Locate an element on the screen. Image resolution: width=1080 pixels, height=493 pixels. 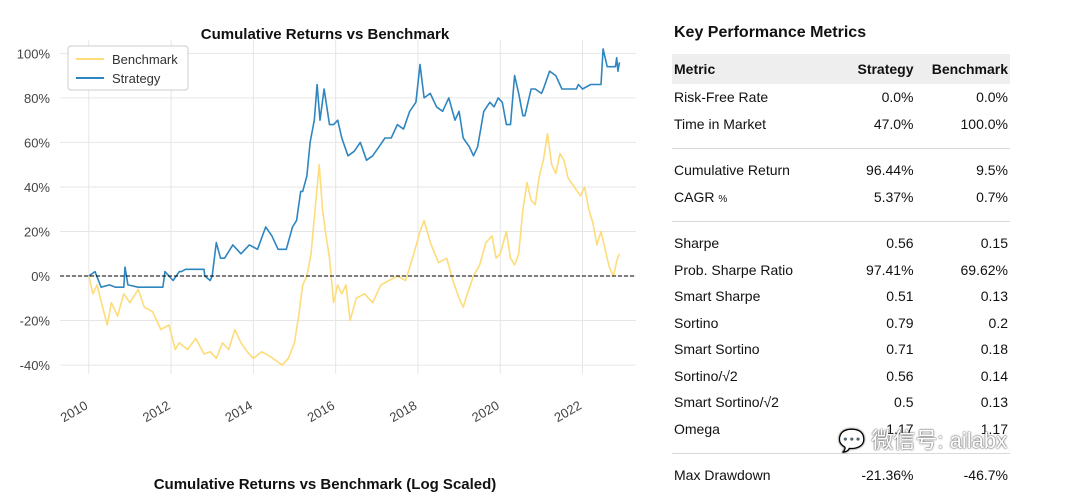
metrics-row: Prob. Sharpe Ratio 97.41% 69.62% is located at coordinates (841, 270).